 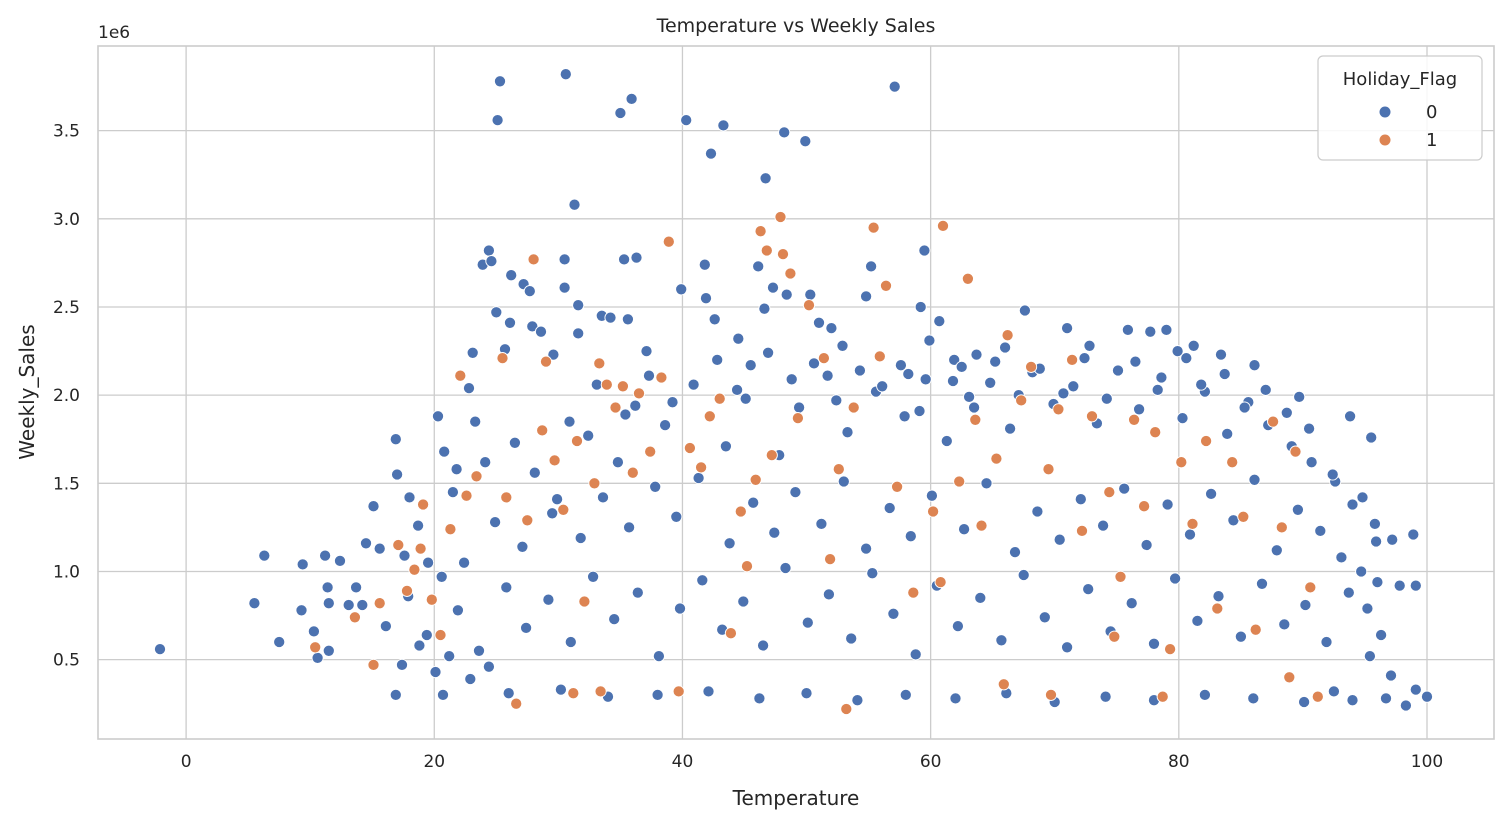 I want to click on legend-title: Holiday_Flag, so click(x=1400, y=79).